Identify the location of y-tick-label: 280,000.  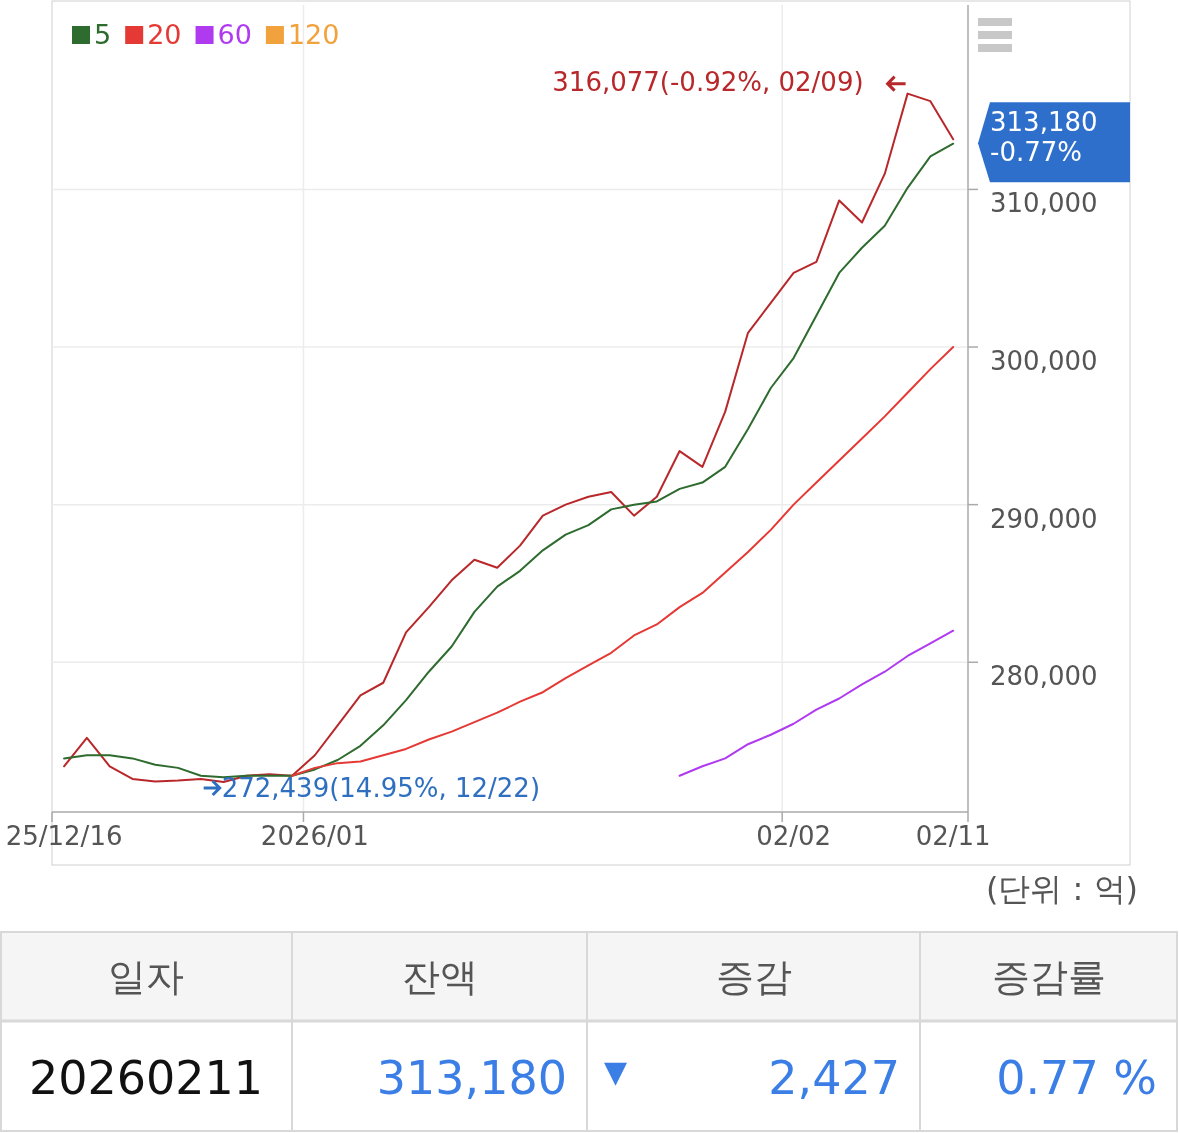
(1044, 676).